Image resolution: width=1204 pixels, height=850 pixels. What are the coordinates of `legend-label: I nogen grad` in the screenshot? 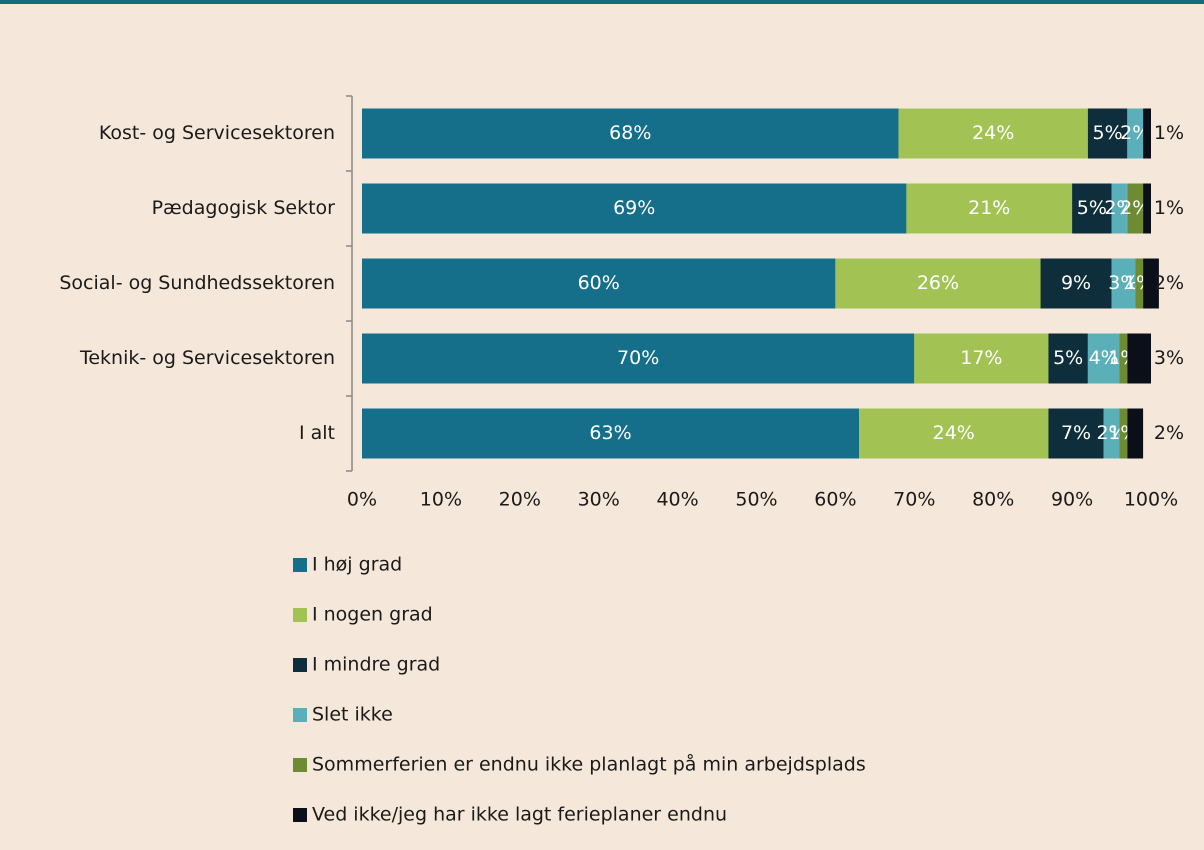 It's located at (372, 615).